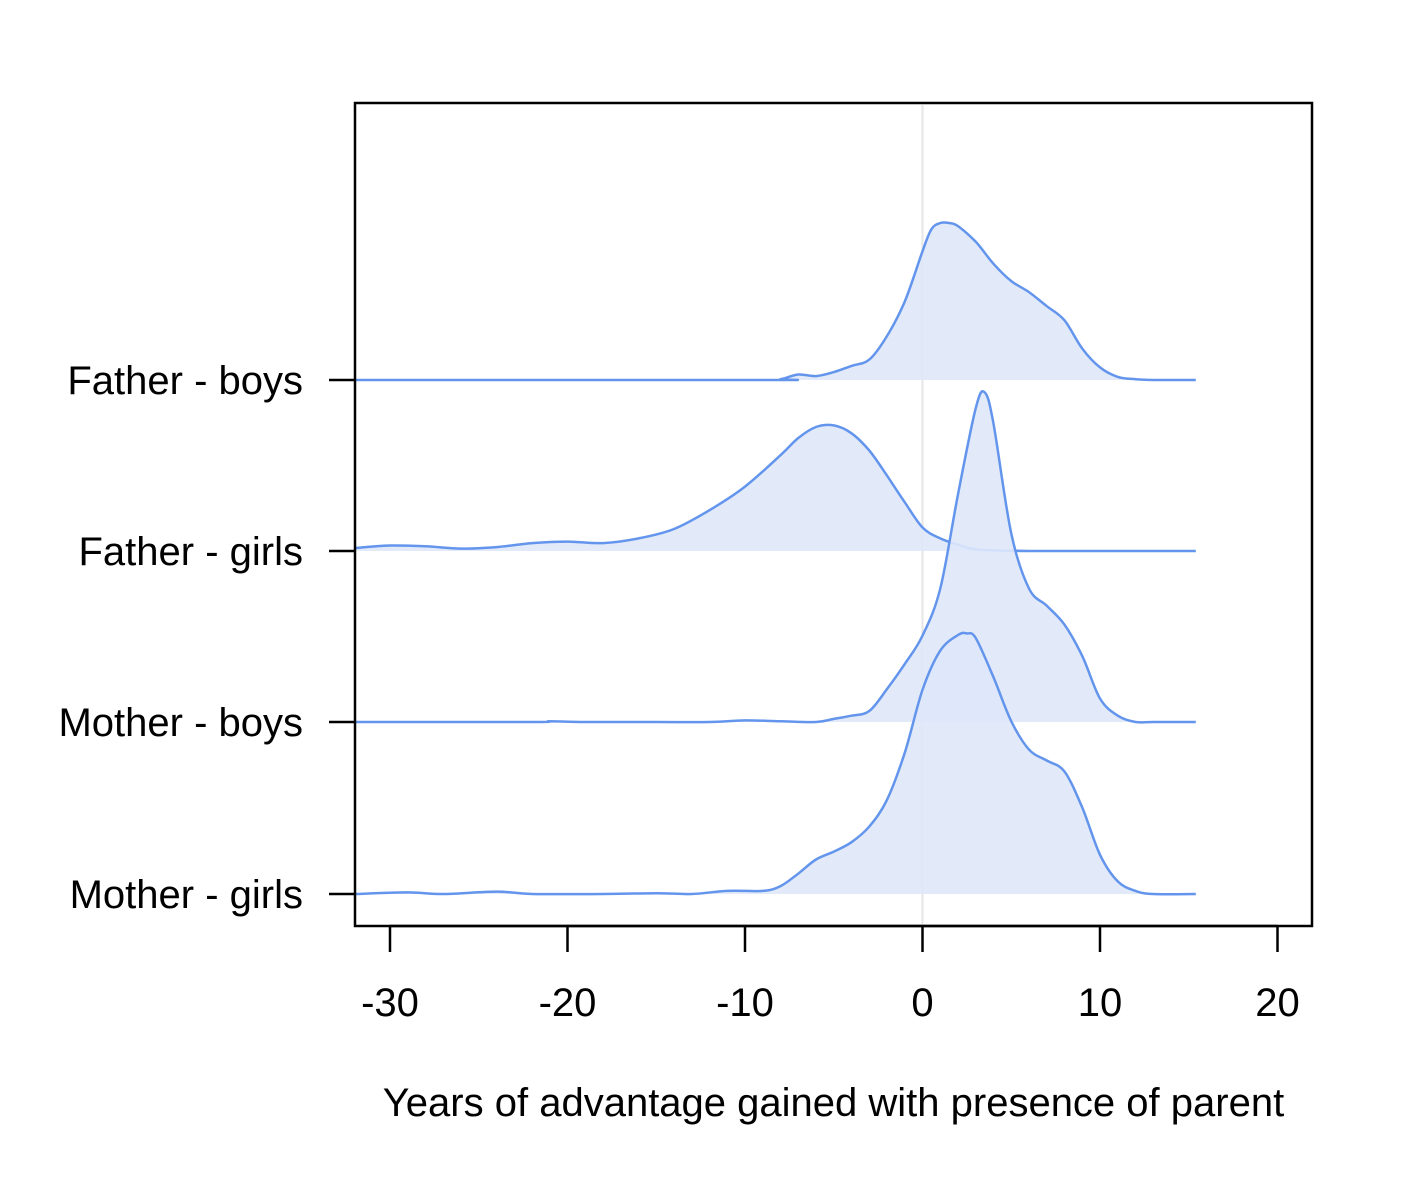  I want to click on y-label-father-girls: Father - girls, so click(191, 552).